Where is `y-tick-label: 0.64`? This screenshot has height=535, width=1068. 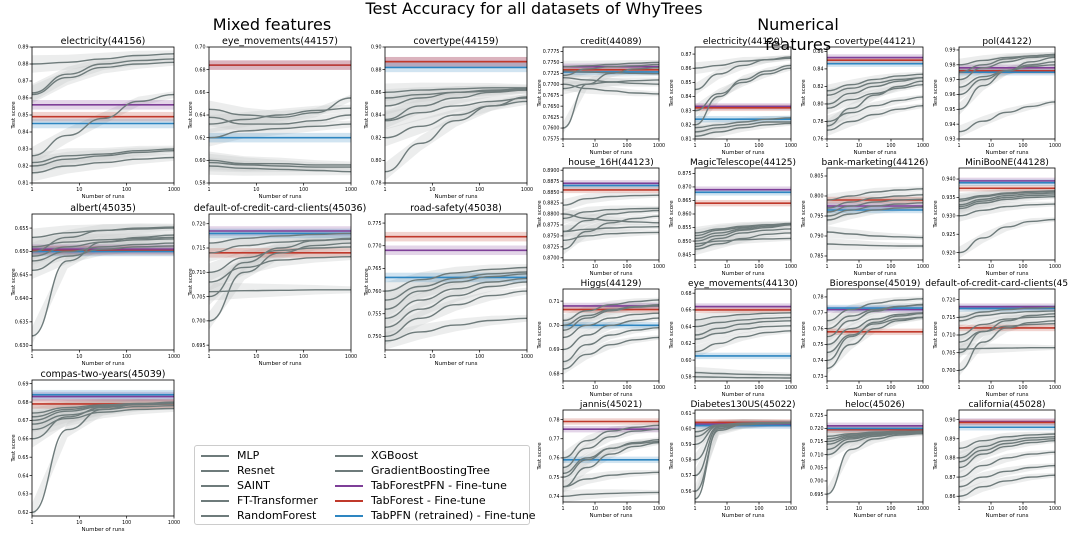 y-tick-label: 0.64 is located at coordinates (686, 327).